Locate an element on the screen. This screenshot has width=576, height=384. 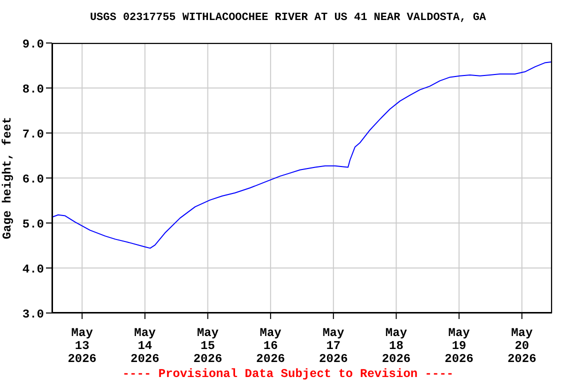
y-tick-label: 6.0 is located at coordinates (33, 179).